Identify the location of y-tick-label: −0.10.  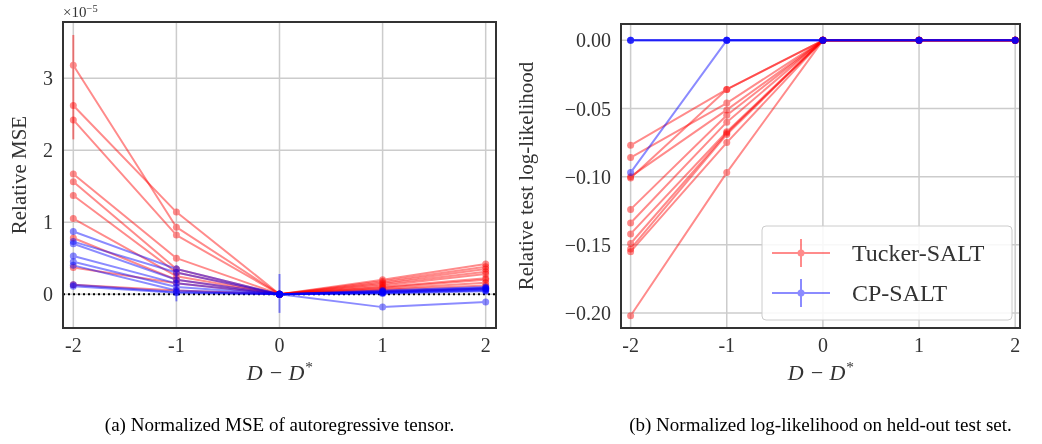
(587, 176).